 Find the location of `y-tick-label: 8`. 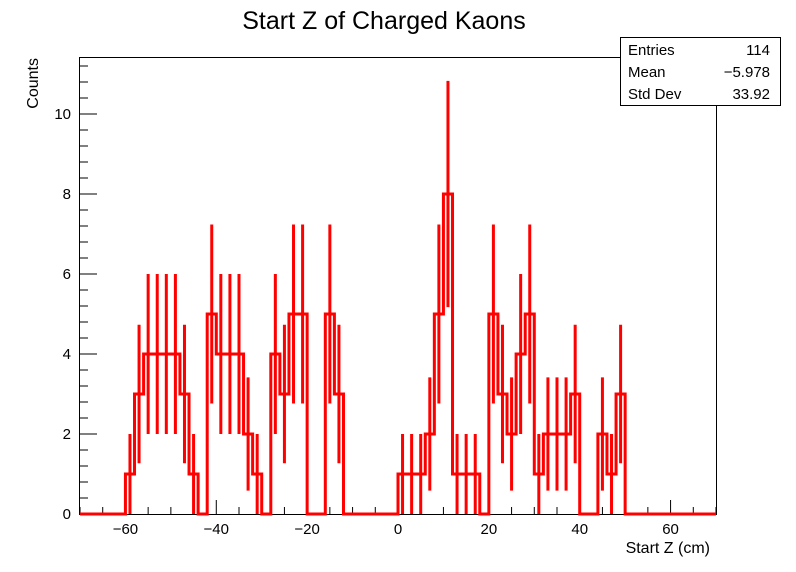

y-tick-label: 8 is located at coordinates (67, 194).